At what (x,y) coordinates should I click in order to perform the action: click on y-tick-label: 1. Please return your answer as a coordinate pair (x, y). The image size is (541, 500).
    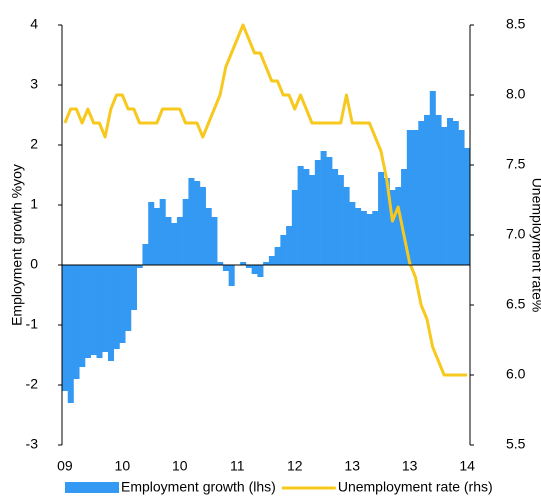
    Looking at the image, I should click on (34, 204).